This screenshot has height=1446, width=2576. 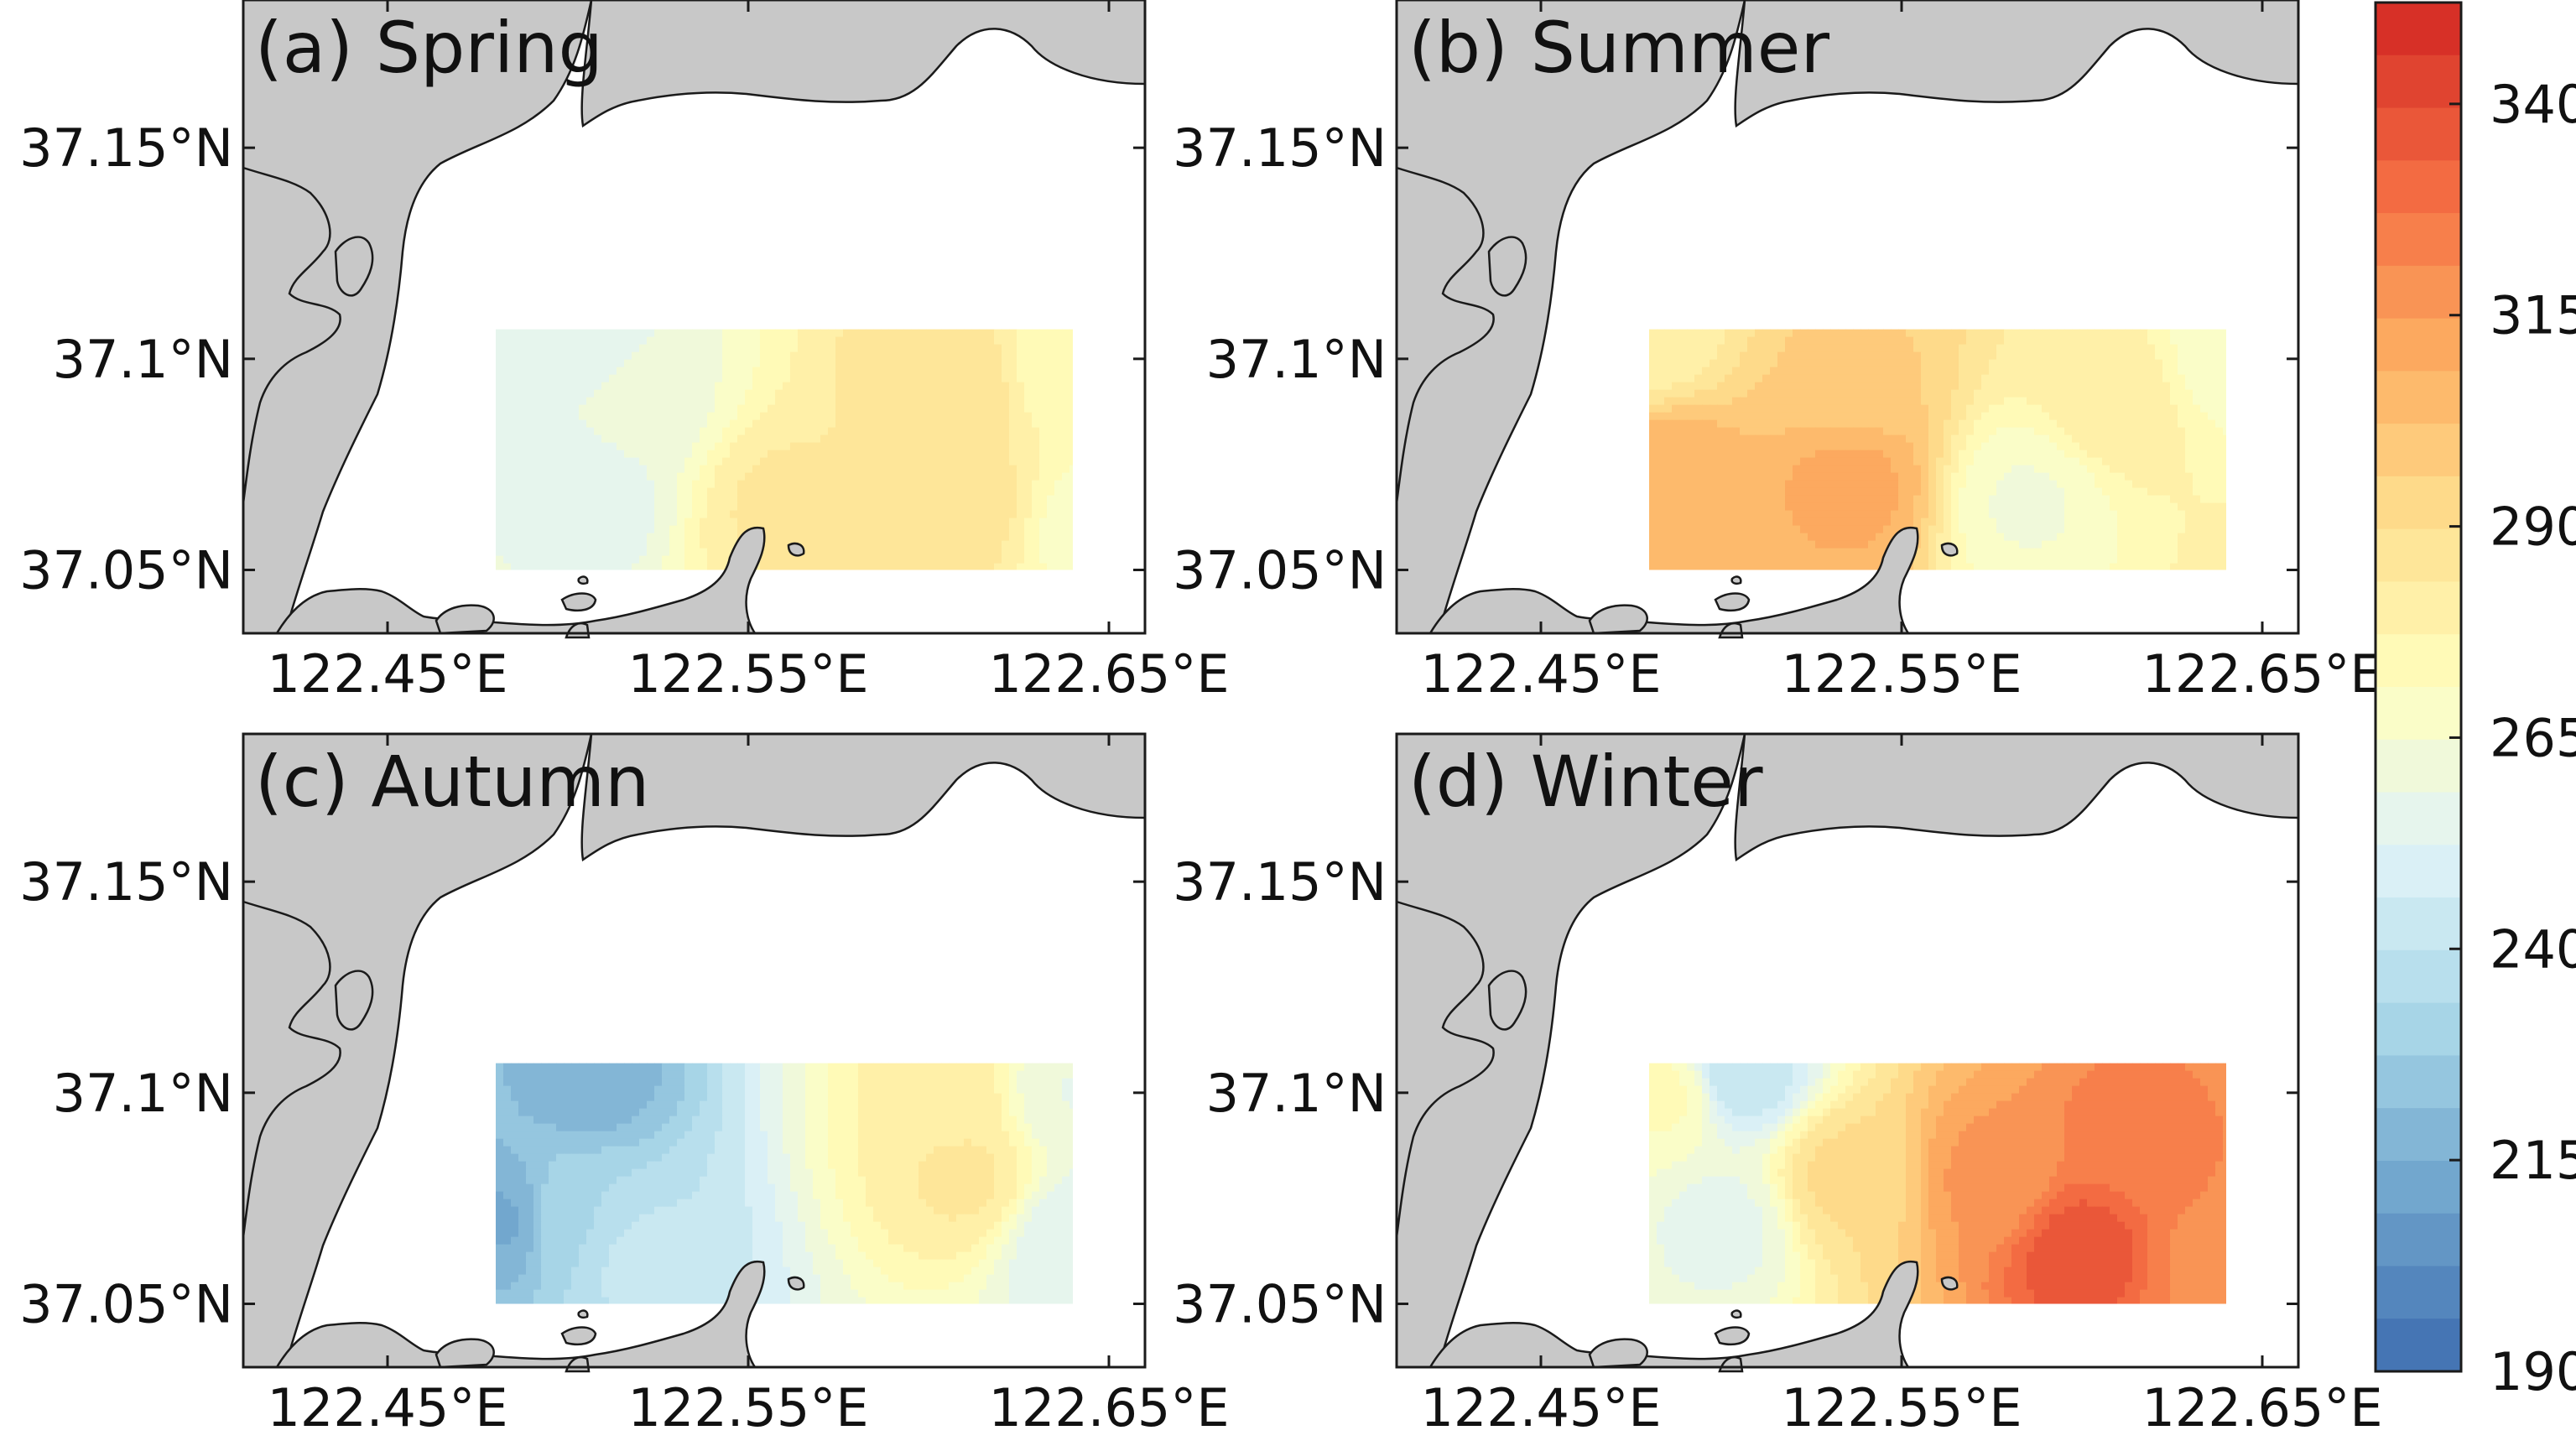 What do you see at coordinates (2475, 701) in the screenshot?
I see `colorbar: 190 215 240 265 290 315 340` at bounding box center [2475, 701].